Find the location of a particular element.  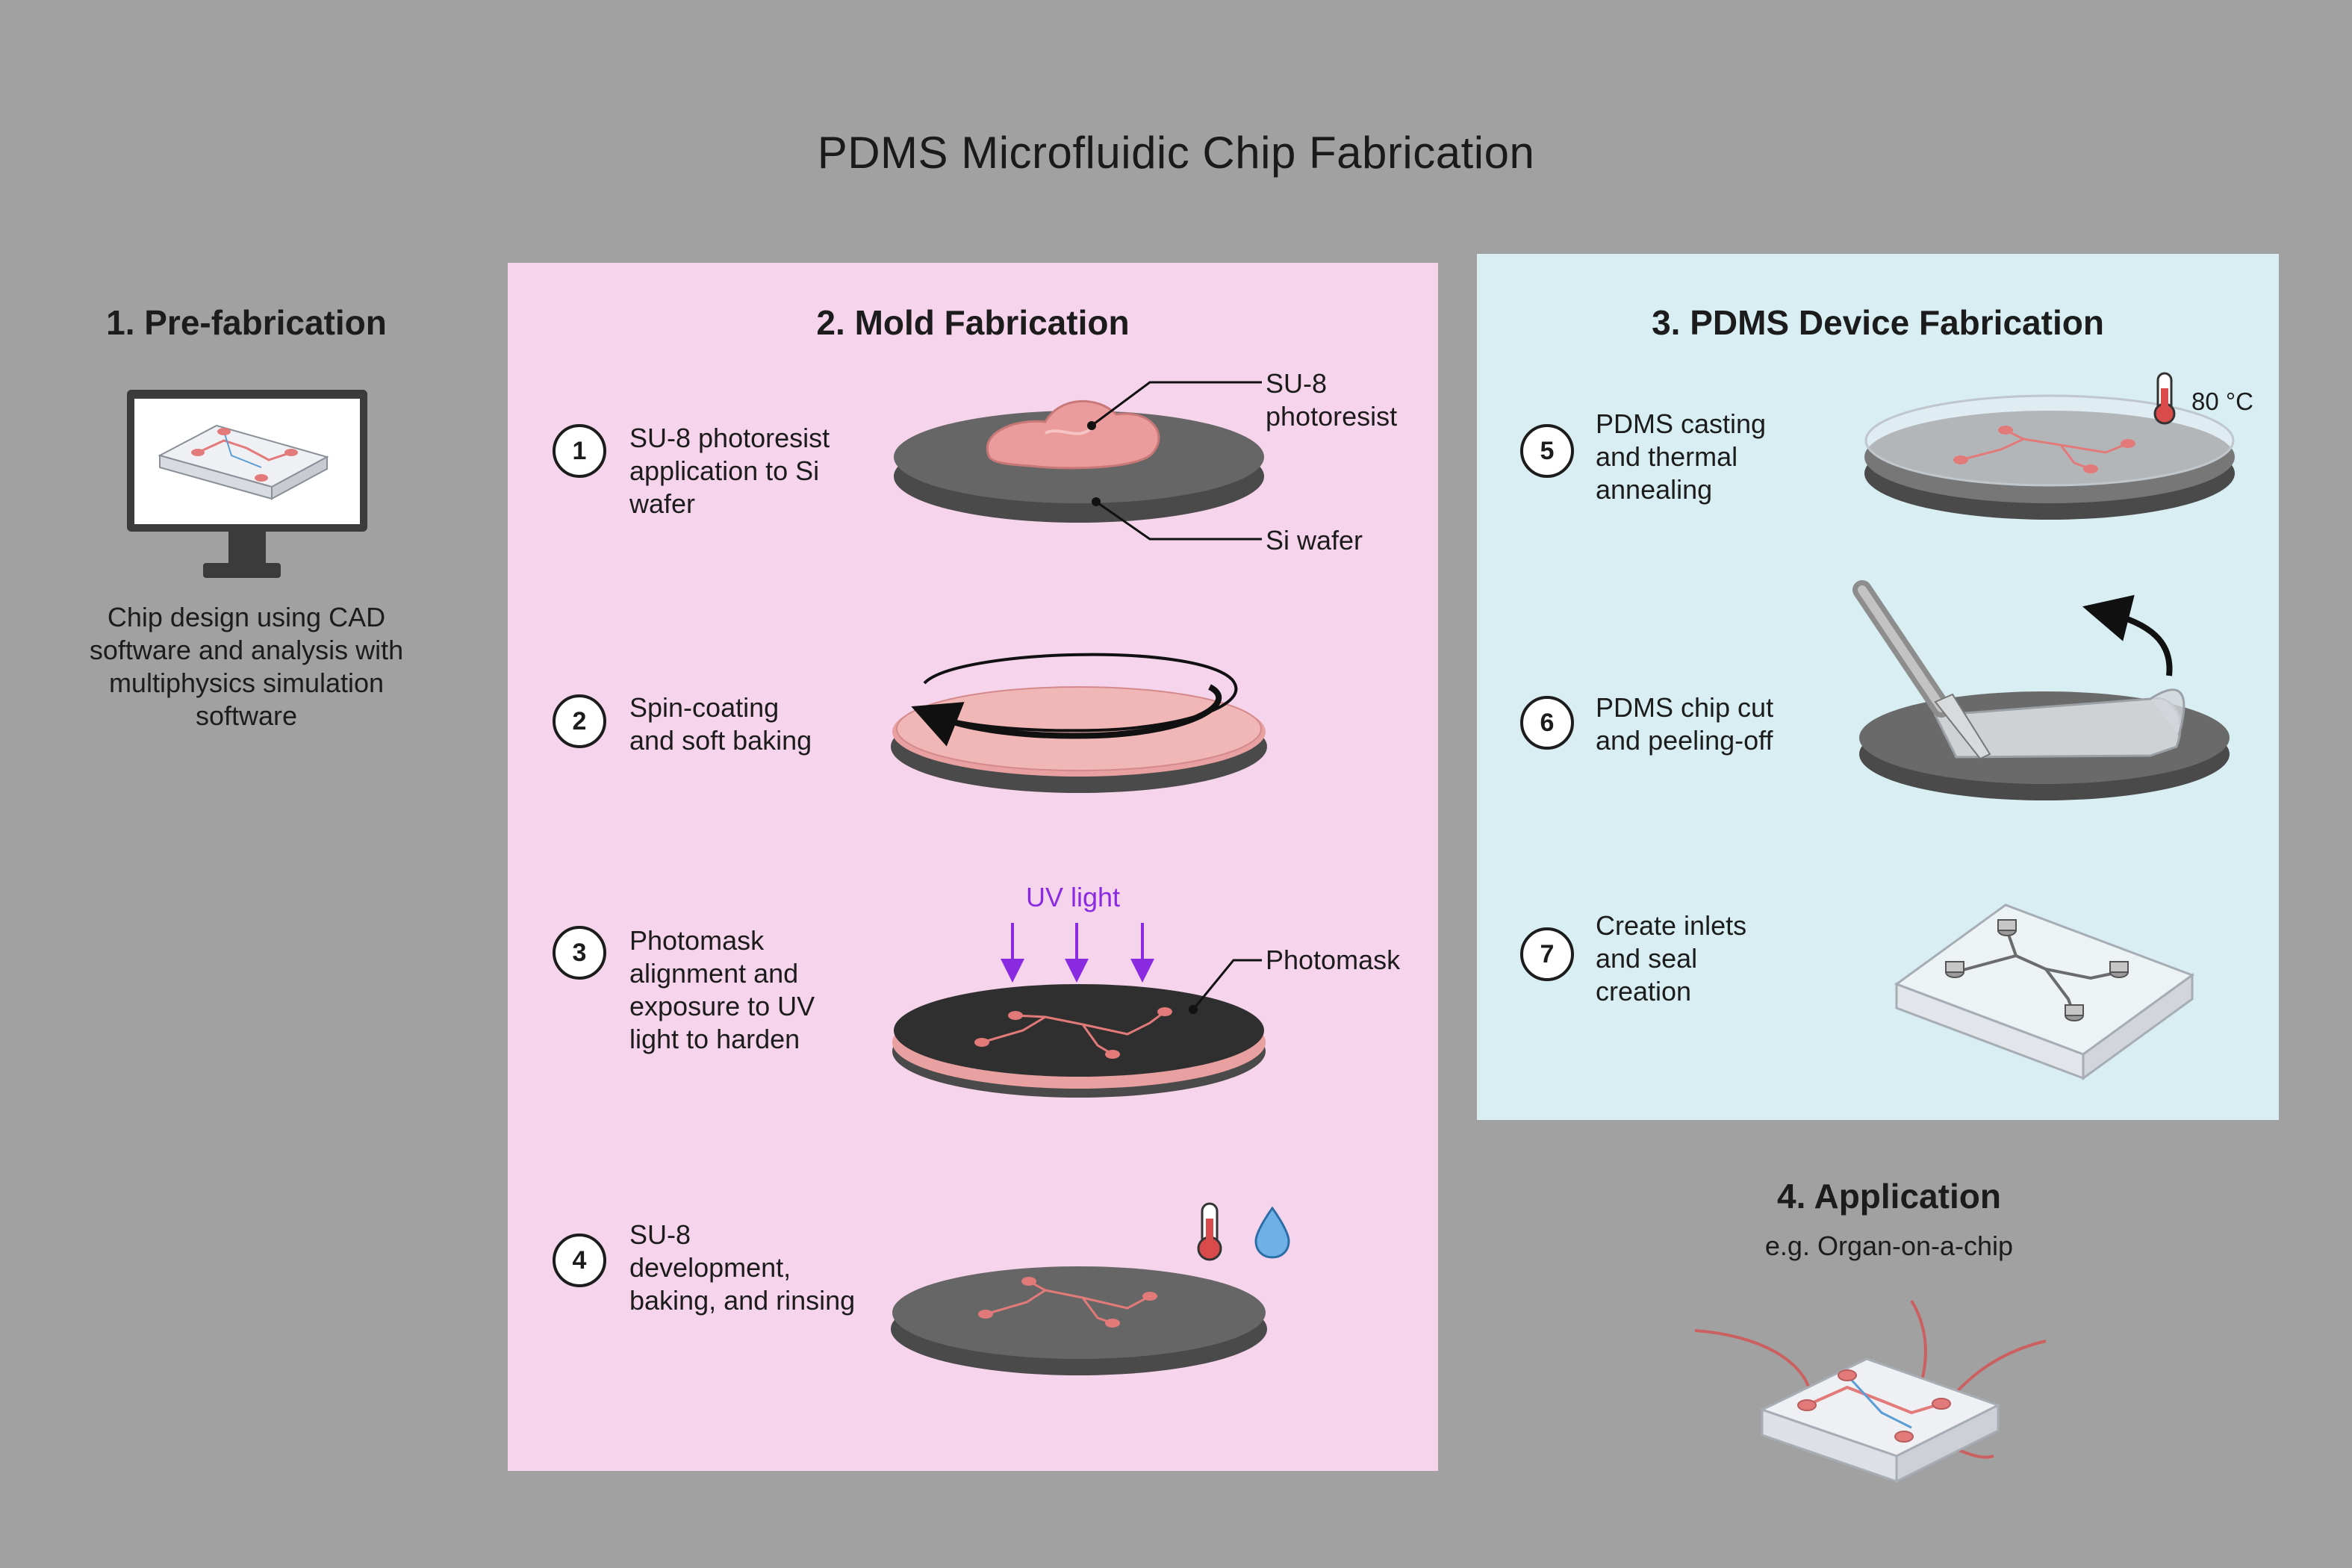

step-text-line: and seal is located at coordinates (1647, 958).